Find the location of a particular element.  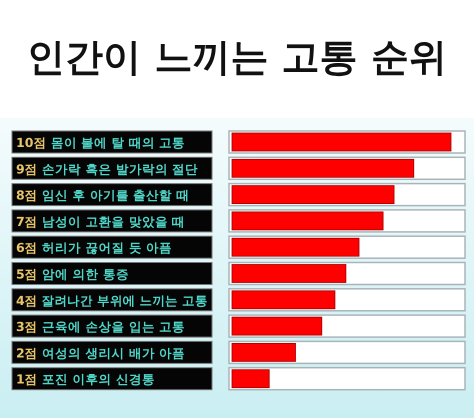

category-label: 3점 근육에 손상을 입는 고통 is located at coordinates (101, 326).